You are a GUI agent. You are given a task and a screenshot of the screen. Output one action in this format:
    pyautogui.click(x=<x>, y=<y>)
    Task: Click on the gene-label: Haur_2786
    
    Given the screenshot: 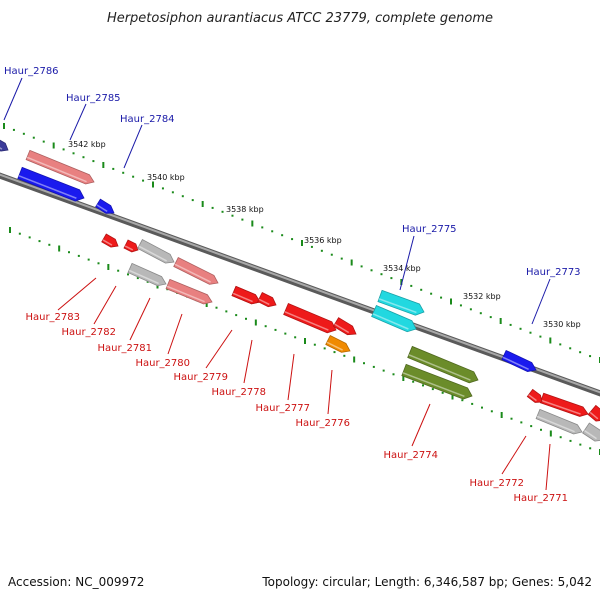 What is the action you would take?
    pyautogui.click(x=31, y=71)
    